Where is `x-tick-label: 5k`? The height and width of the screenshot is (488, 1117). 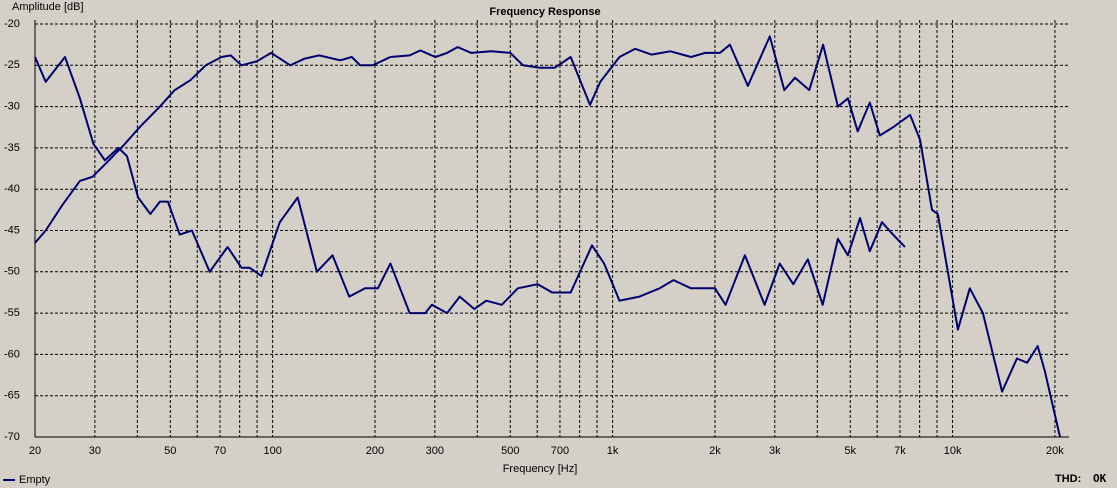
x-tick-label: 5k is located at coordinates (850, 451).